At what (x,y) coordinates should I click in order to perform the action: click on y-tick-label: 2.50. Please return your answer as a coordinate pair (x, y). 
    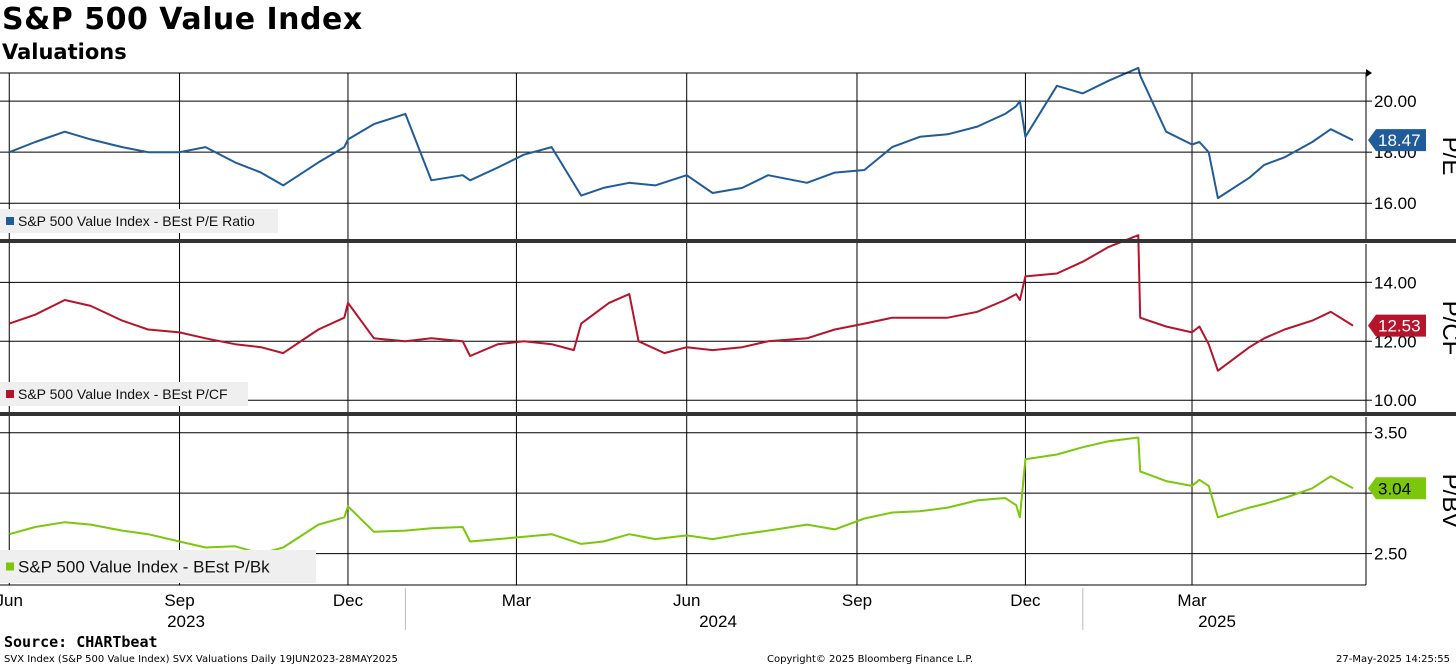
    Looking at the image, I should click on (1390, 554).